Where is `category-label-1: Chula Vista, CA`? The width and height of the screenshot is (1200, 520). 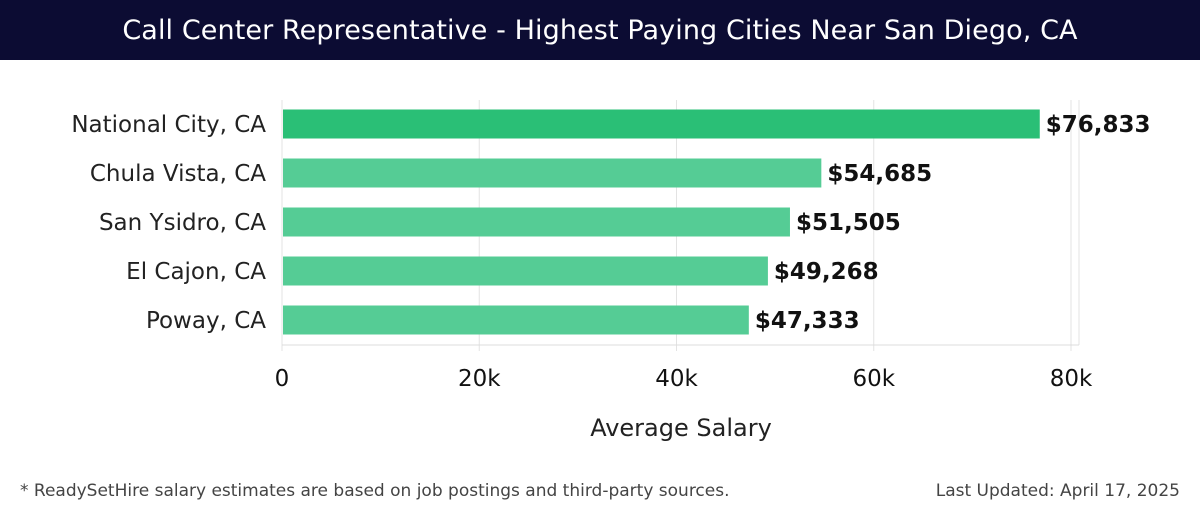 category-label-1: Chula Vista, CA is located at coordinates (178, 174).